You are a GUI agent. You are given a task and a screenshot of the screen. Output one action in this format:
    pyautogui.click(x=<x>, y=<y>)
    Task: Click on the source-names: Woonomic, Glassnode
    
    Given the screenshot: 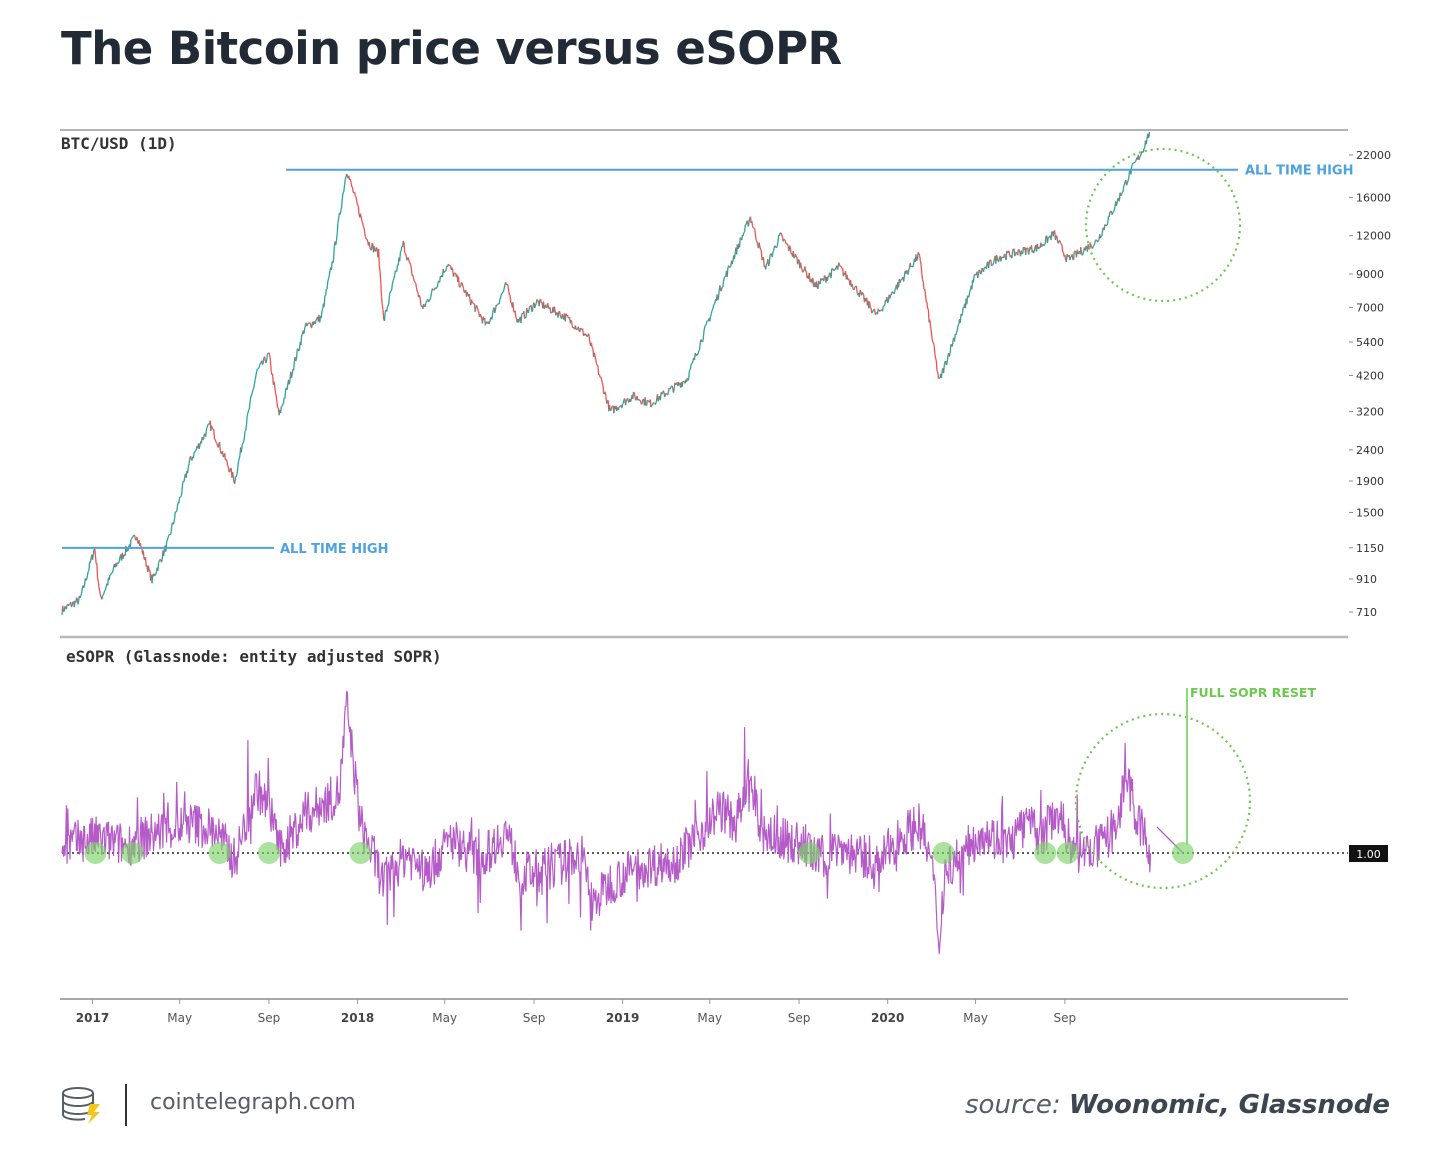 What is the action you would take?
    pyautogui.click(x=1229, y=1105)
    